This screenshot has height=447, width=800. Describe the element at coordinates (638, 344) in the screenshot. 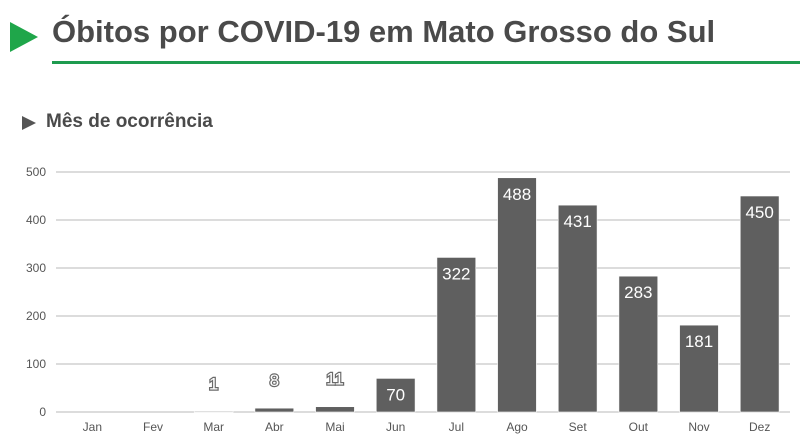

I see `bar-out` at that location.